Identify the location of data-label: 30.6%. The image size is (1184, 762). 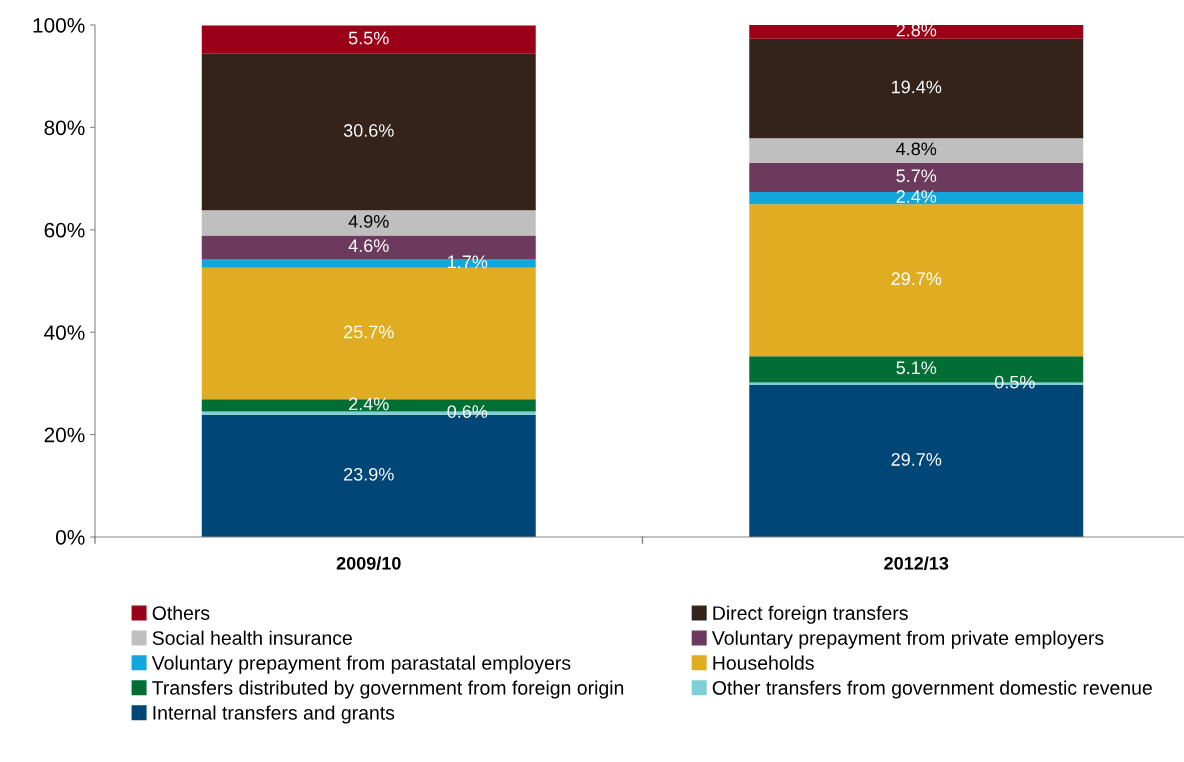
(368, 130).